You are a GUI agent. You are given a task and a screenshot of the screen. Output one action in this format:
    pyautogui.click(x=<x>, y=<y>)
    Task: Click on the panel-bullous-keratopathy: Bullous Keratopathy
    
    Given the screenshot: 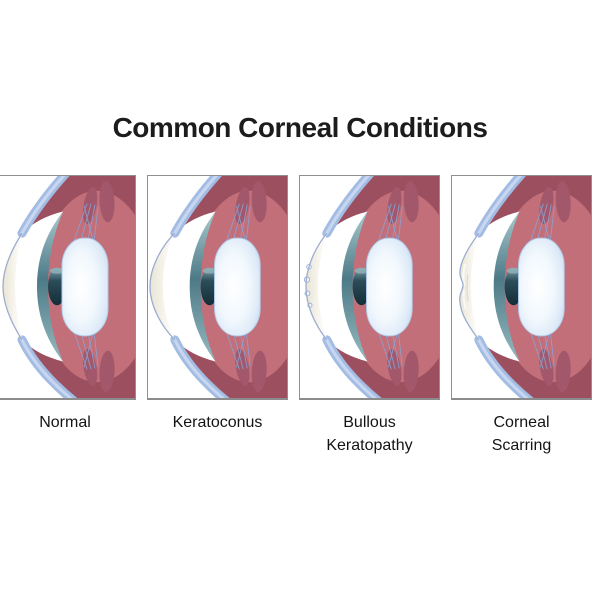 What is the action you would take?
    pyautogui.click(x=369, y=316)
    